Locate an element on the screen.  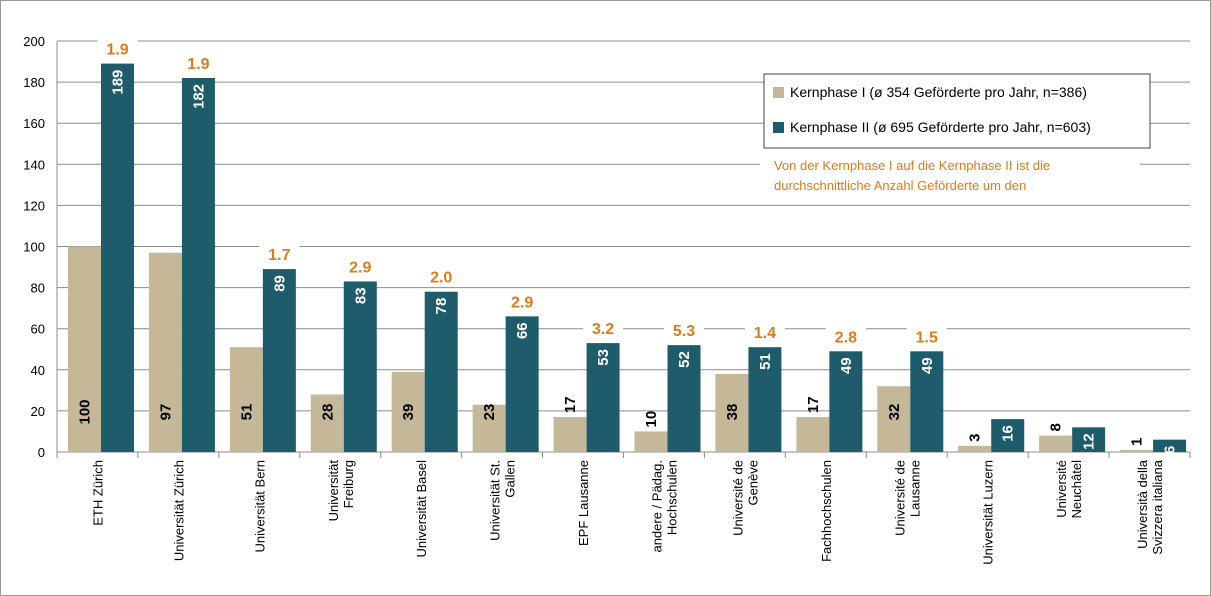
value-label: 97 is located at coordinates (165, 412).